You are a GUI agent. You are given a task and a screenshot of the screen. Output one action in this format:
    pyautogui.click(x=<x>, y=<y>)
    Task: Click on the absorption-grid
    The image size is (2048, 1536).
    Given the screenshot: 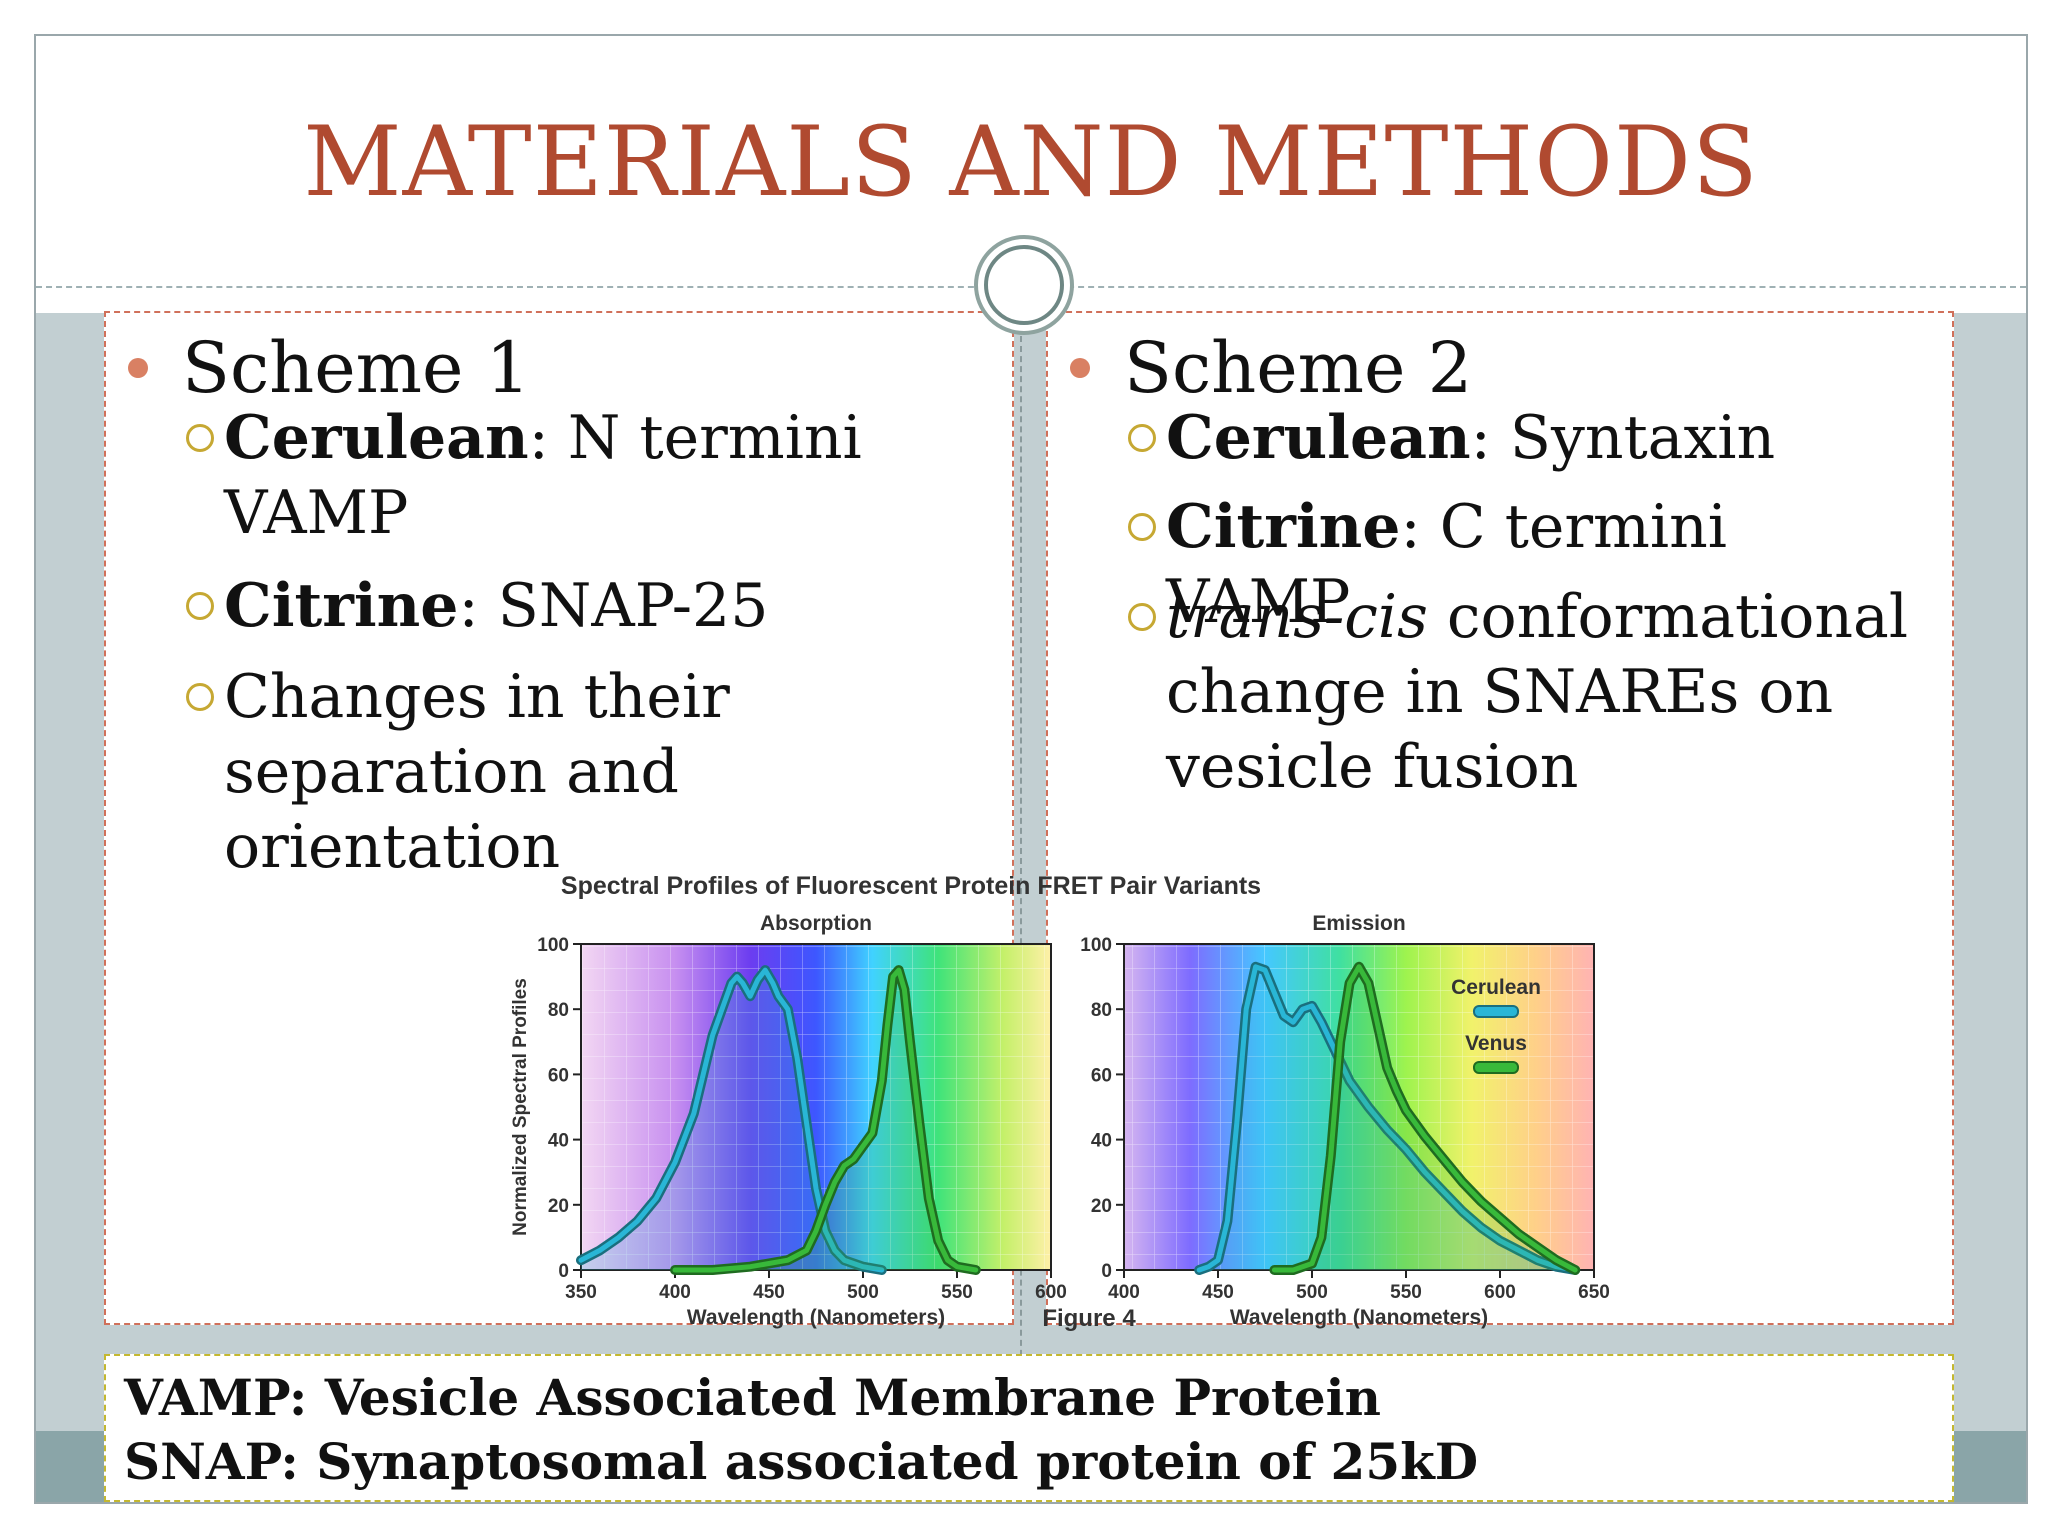 What is the action you would take?
    pyautogui.click(x=816, y=1107)
    